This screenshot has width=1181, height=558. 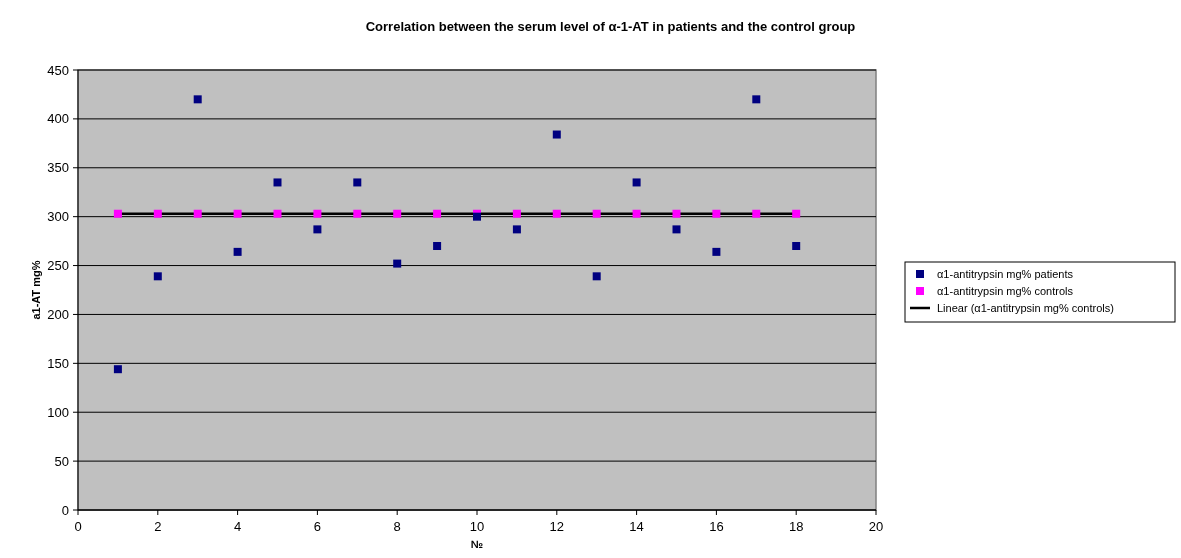 I want to click on y-tick-label: 450, so click(x=58, y=70).